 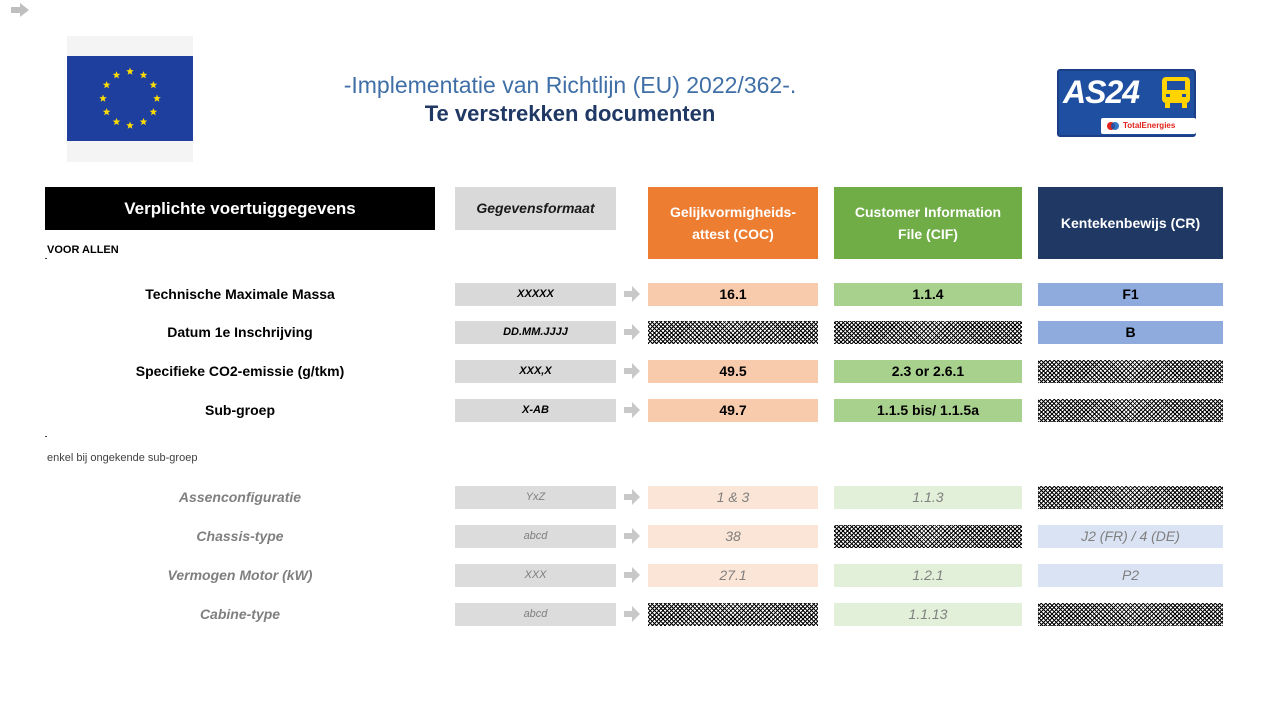 I want to click on cif-cell: 1.2.1, so click(x=928, y=575).